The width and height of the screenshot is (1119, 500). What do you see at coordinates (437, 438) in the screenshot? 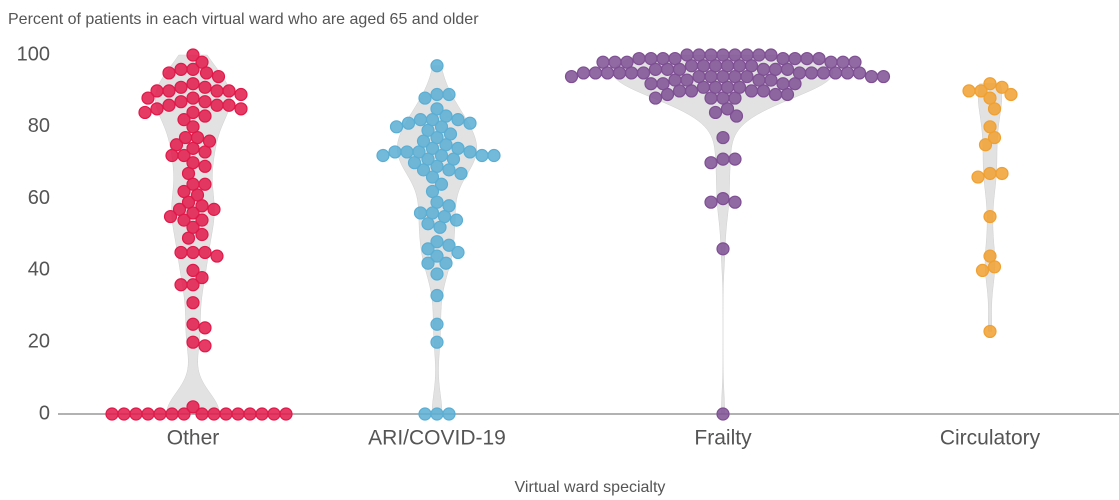
I see `x-tick-label: ARI/COVID-19` at bounding box center [437, 438].